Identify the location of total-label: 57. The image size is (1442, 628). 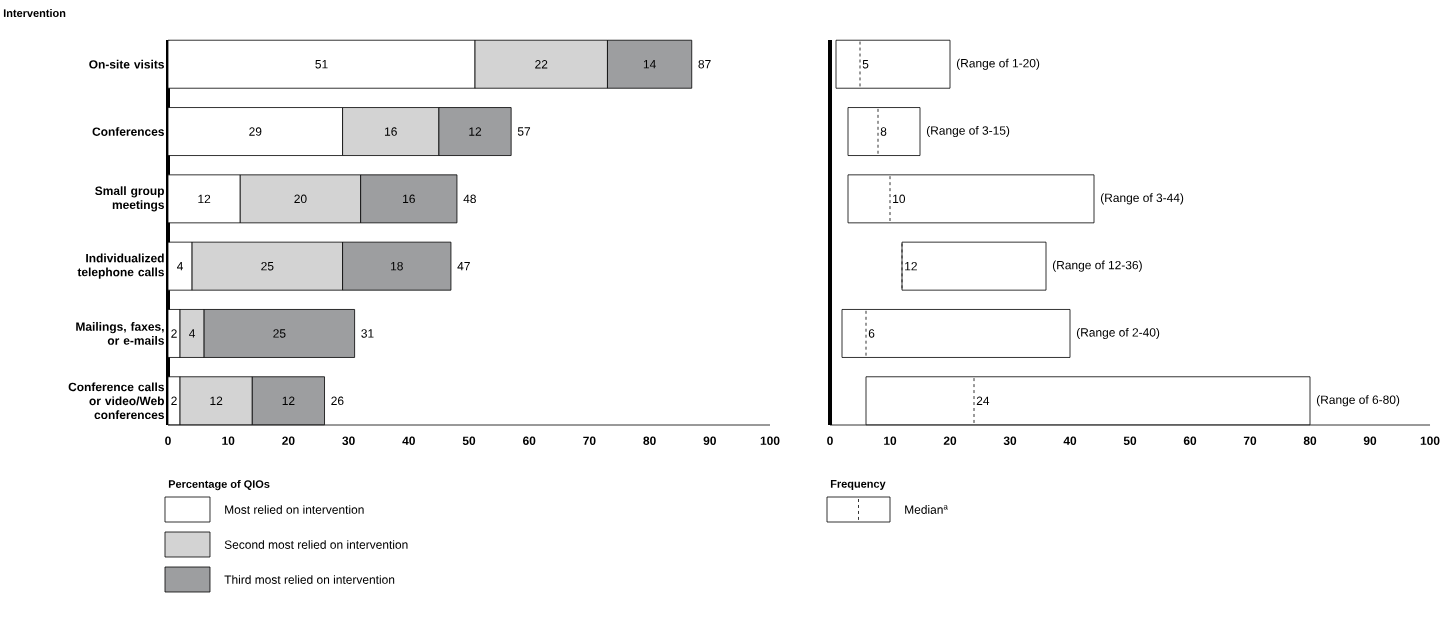
(524, 131).